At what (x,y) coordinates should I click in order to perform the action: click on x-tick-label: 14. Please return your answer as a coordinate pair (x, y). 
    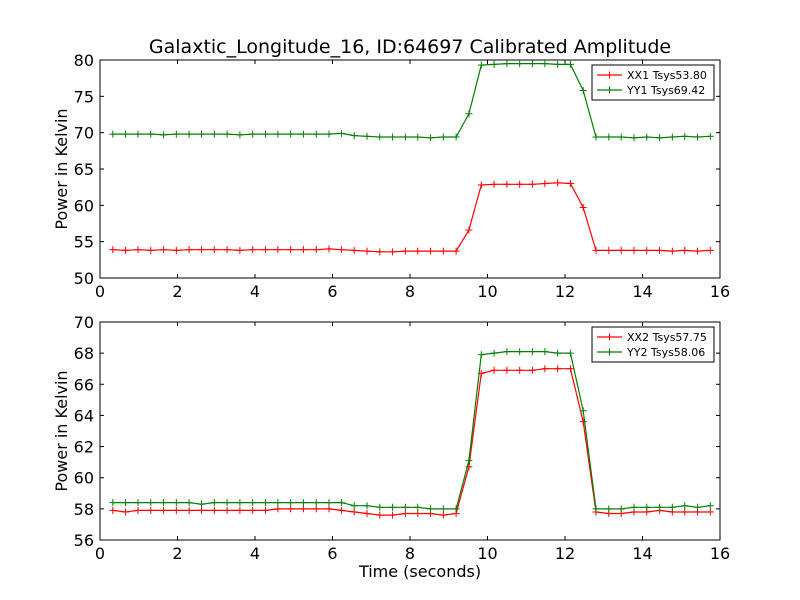
    Looking at the image, I should click on (642, 553).